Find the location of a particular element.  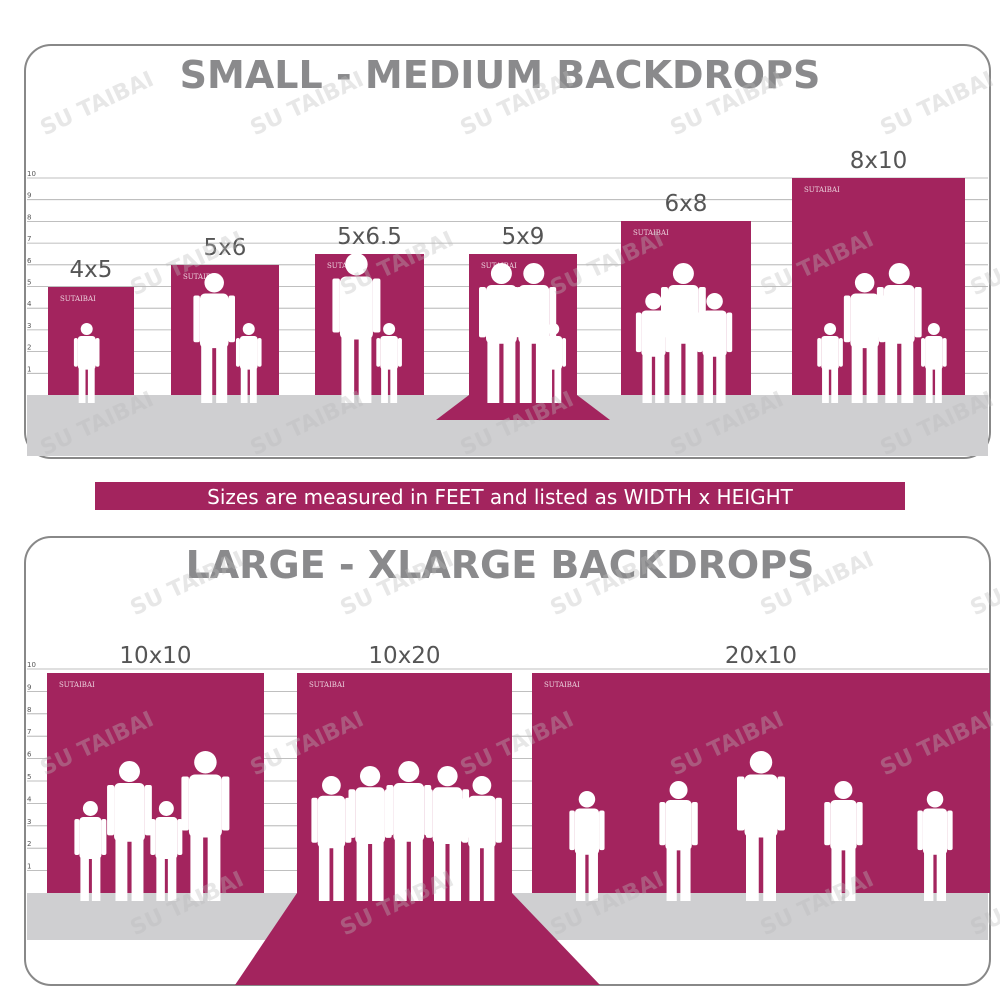

section-title: LARGE - XLARGE BACKDROPS is located at coordinates (500, 565).